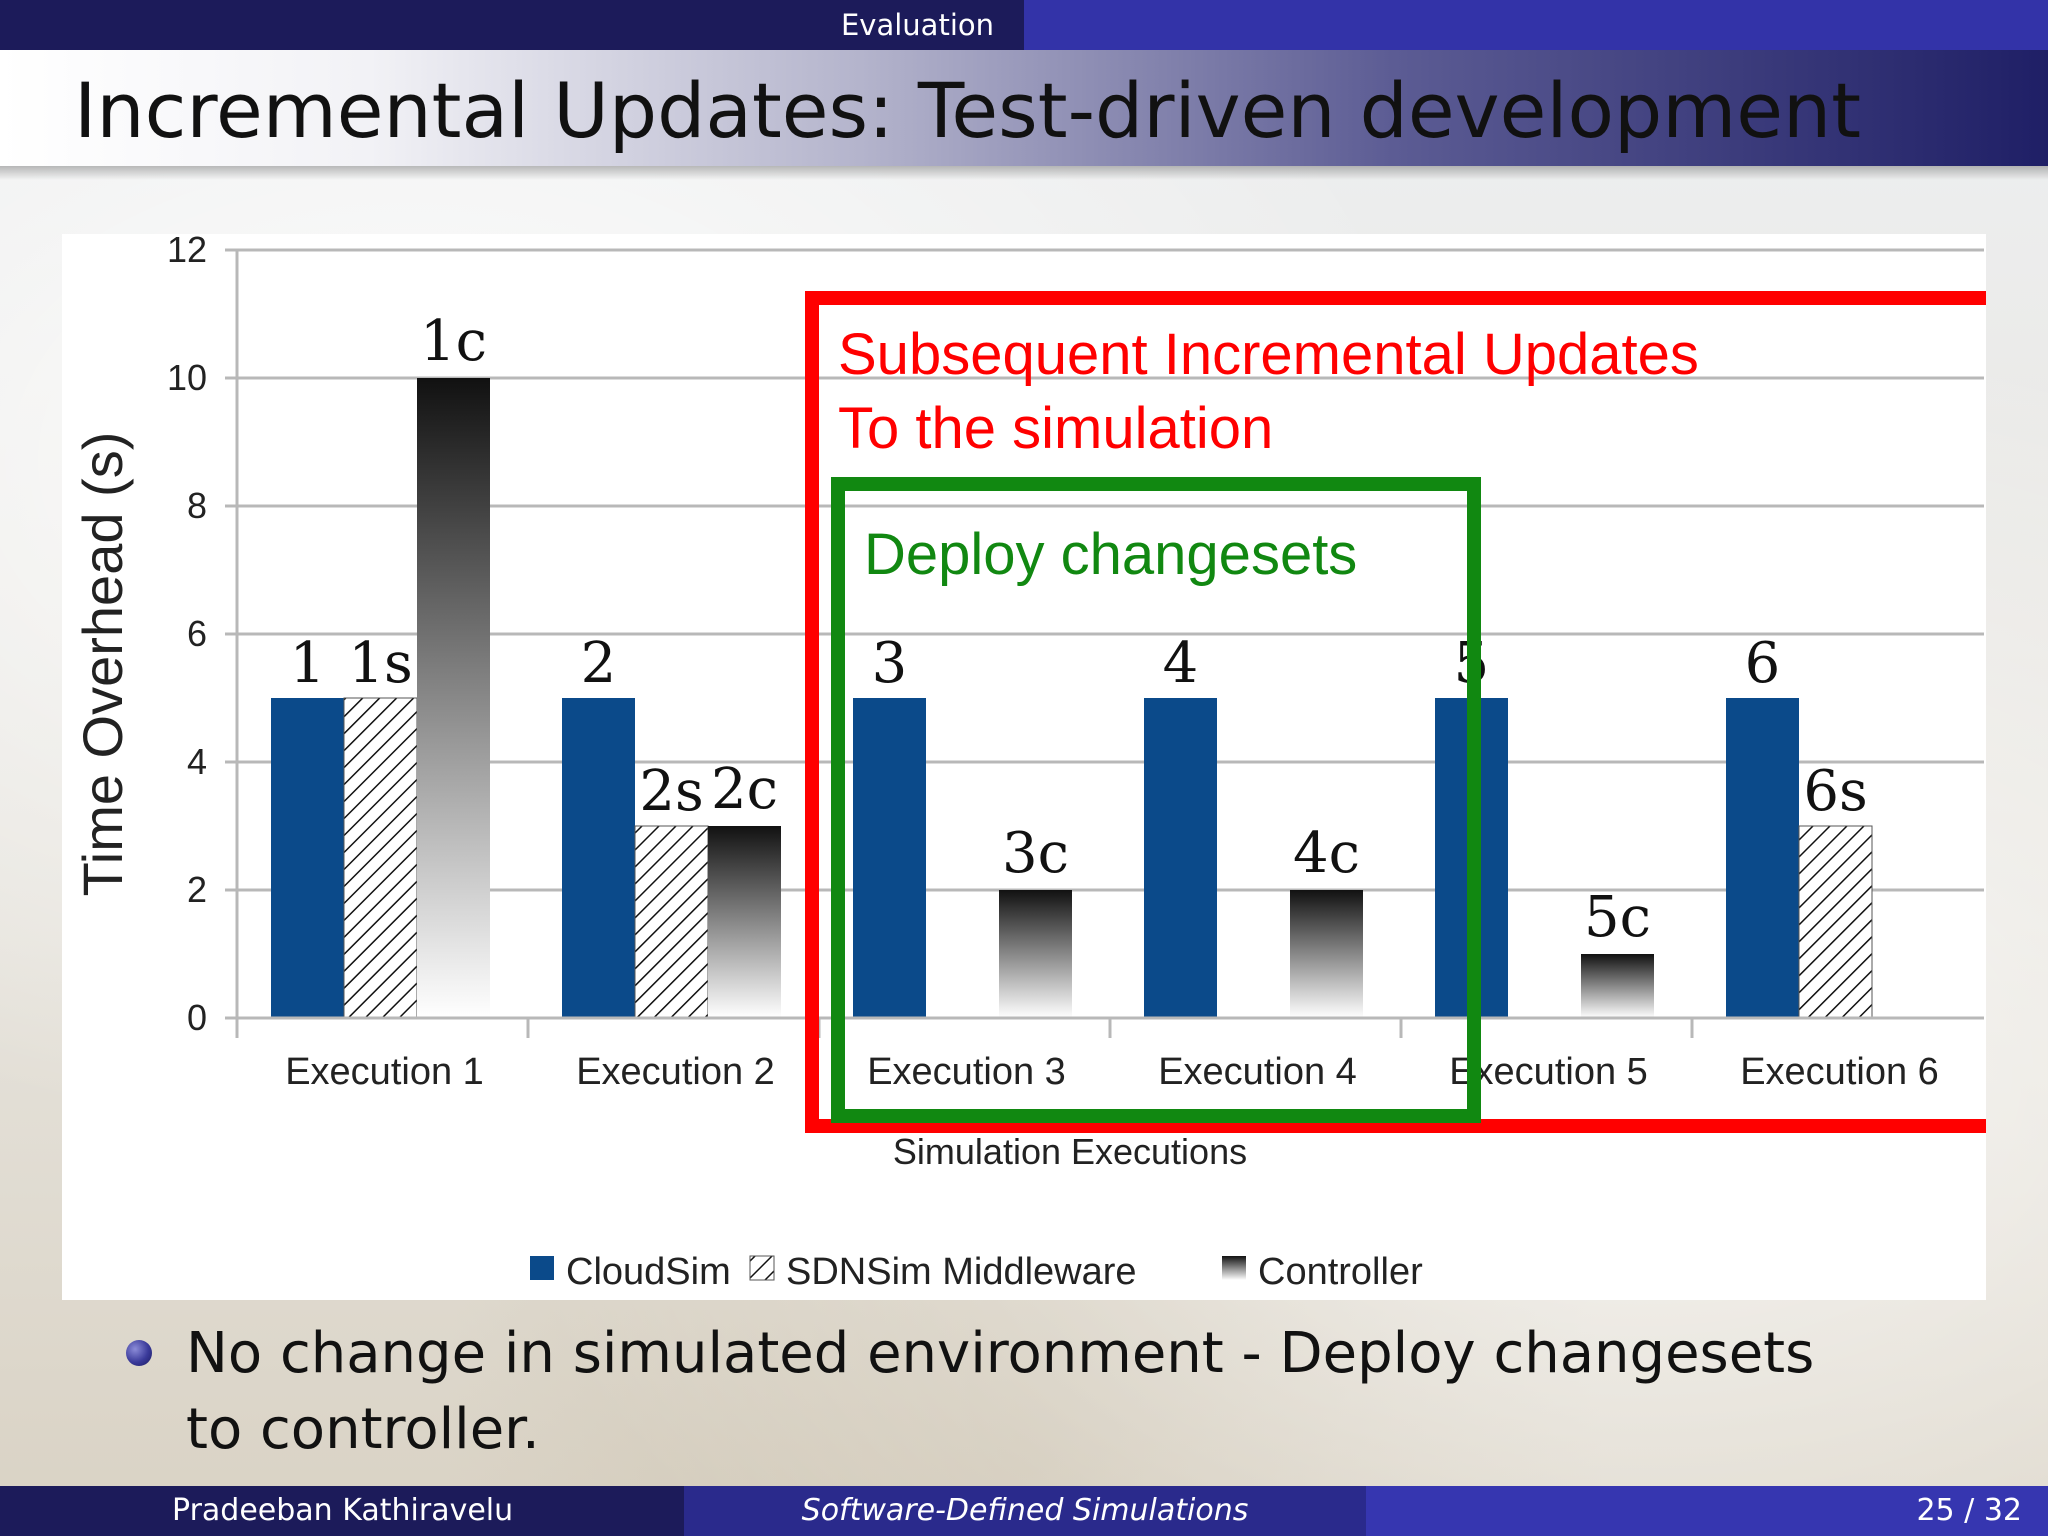 The height and width of the screenshot is (1536, 2048). What do you see at coordinates (671, 791) in the screenshot?
I see `data-label: 2s` at bounding box center [671, 791].